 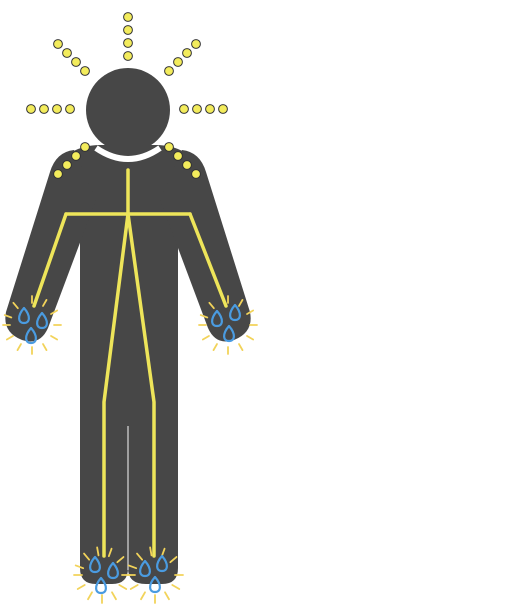 What do you see at coordinates (208, 260) in the screenshot?
I see `nerve-right-arm` at bounding box center [208, 260].